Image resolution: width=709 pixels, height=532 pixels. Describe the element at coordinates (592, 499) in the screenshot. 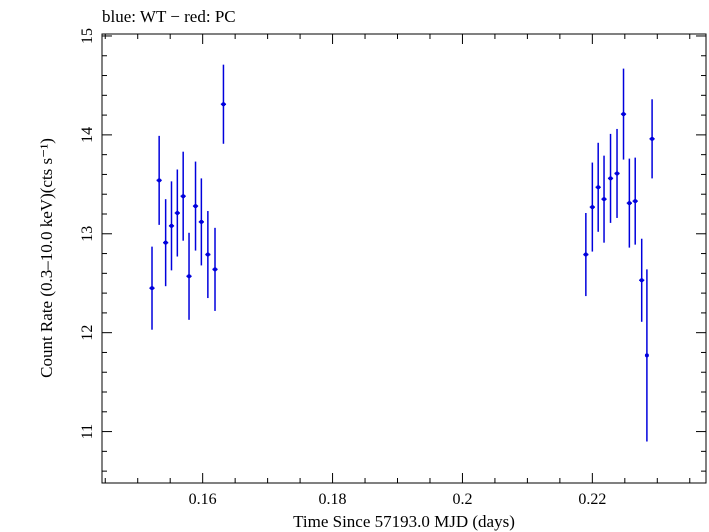

I see `x-tick-label: 0.22` at that location.